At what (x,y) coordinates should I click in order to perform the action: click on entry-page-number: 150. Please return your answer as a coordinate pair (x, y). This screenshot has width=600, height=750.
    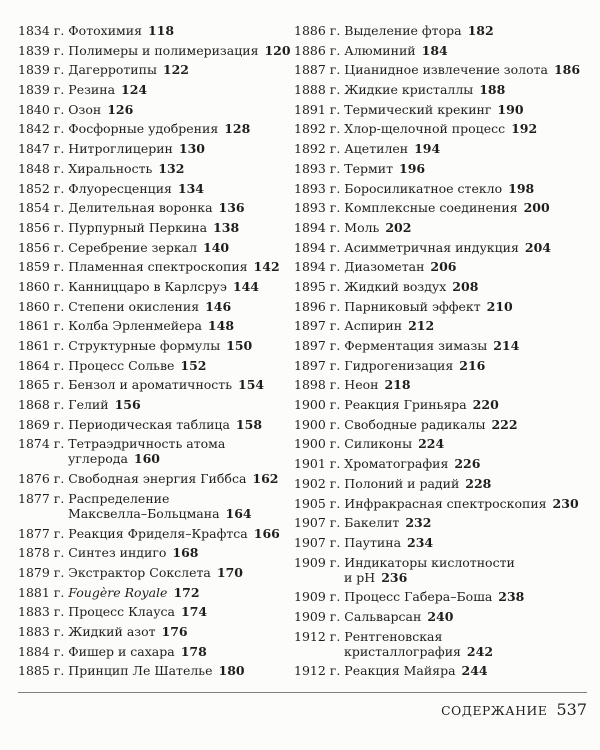
    Looking at the image, I should click on (239, 345).